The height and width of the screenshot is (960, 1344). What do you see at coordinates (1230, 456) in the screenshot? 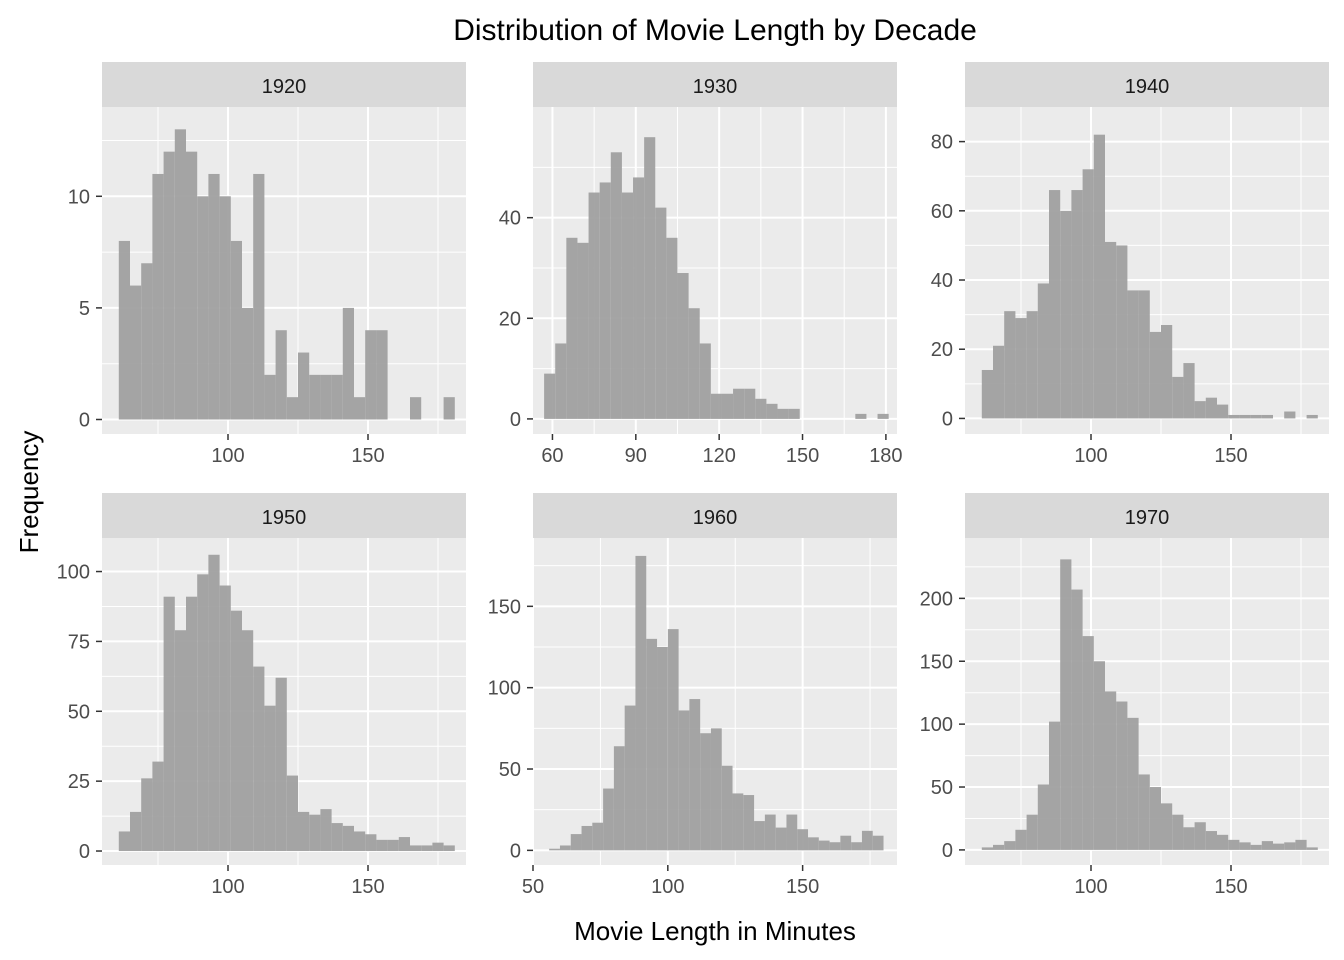
I see `x-tick-label: 150` at bounding box center [1230, 456].